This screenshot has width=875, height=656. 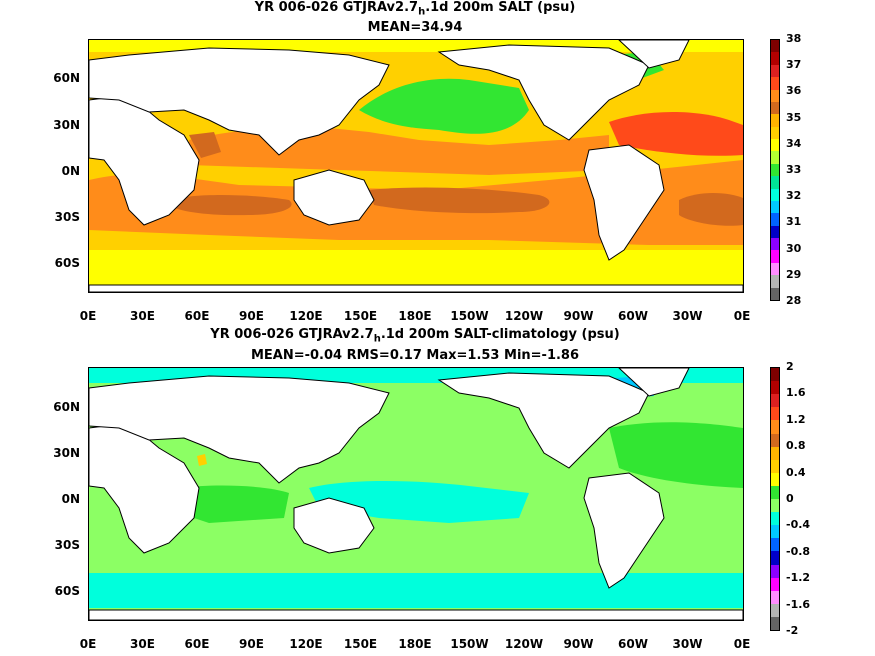 I want to click on map1-north-atlantic-max, so click(x=676, y=134).